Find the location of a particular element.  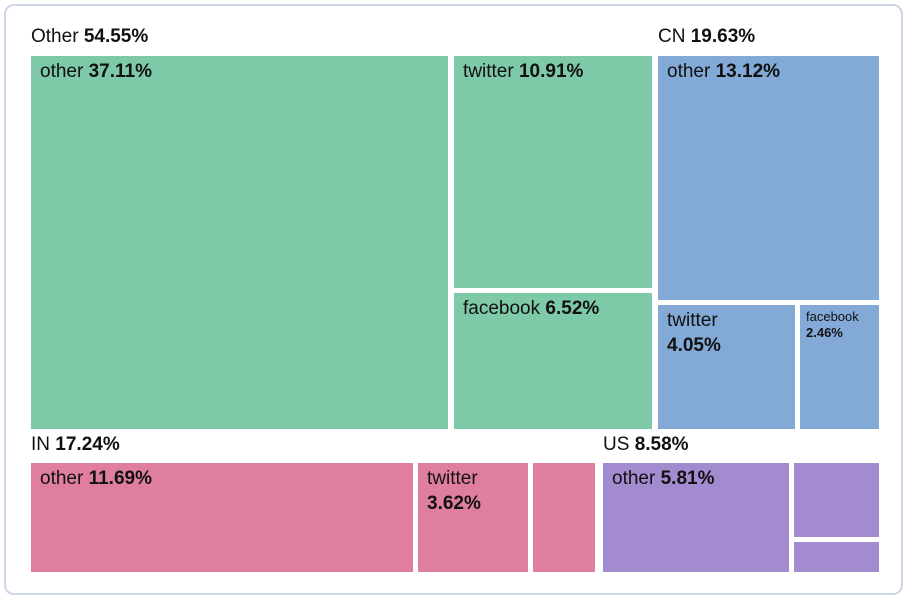

treemap-cell-in-twitter: twitter 3.62% is located at coordinates (473, 517).